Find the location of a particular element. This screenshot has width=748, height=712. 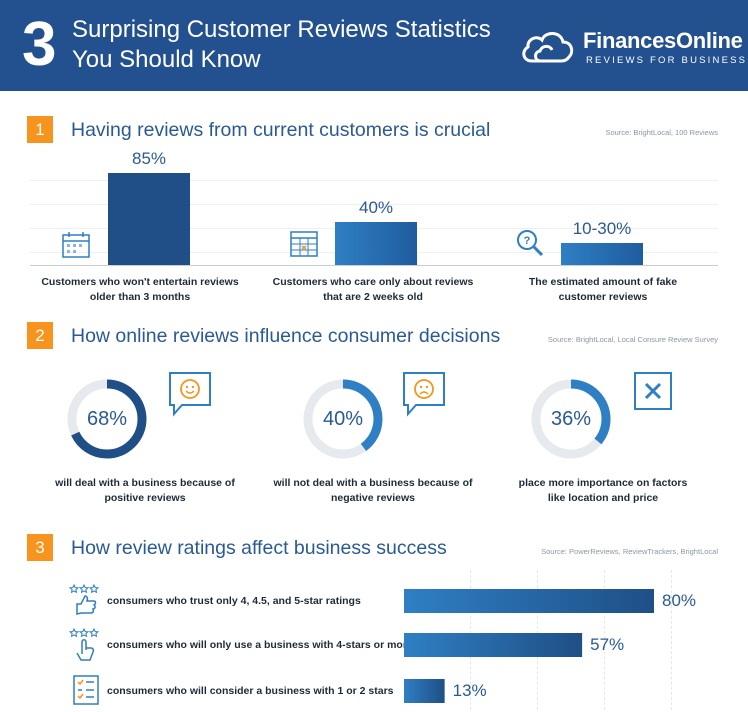

bar-value-label: 13% is located at coordinates (469, 690).